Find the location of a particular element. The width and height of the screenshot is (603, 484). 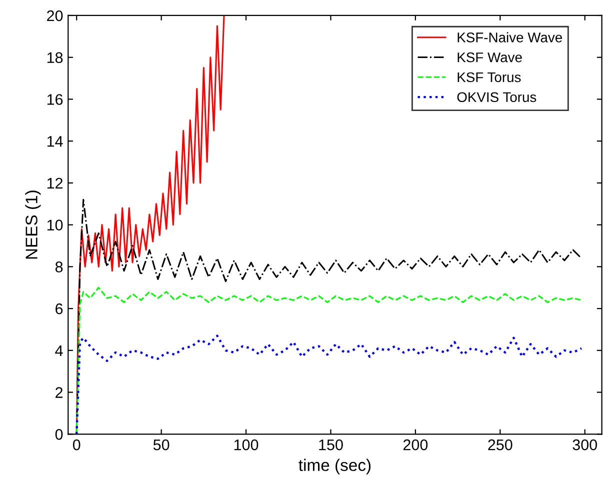

x-tick-label: 250 is located at coordinates (500, 444).